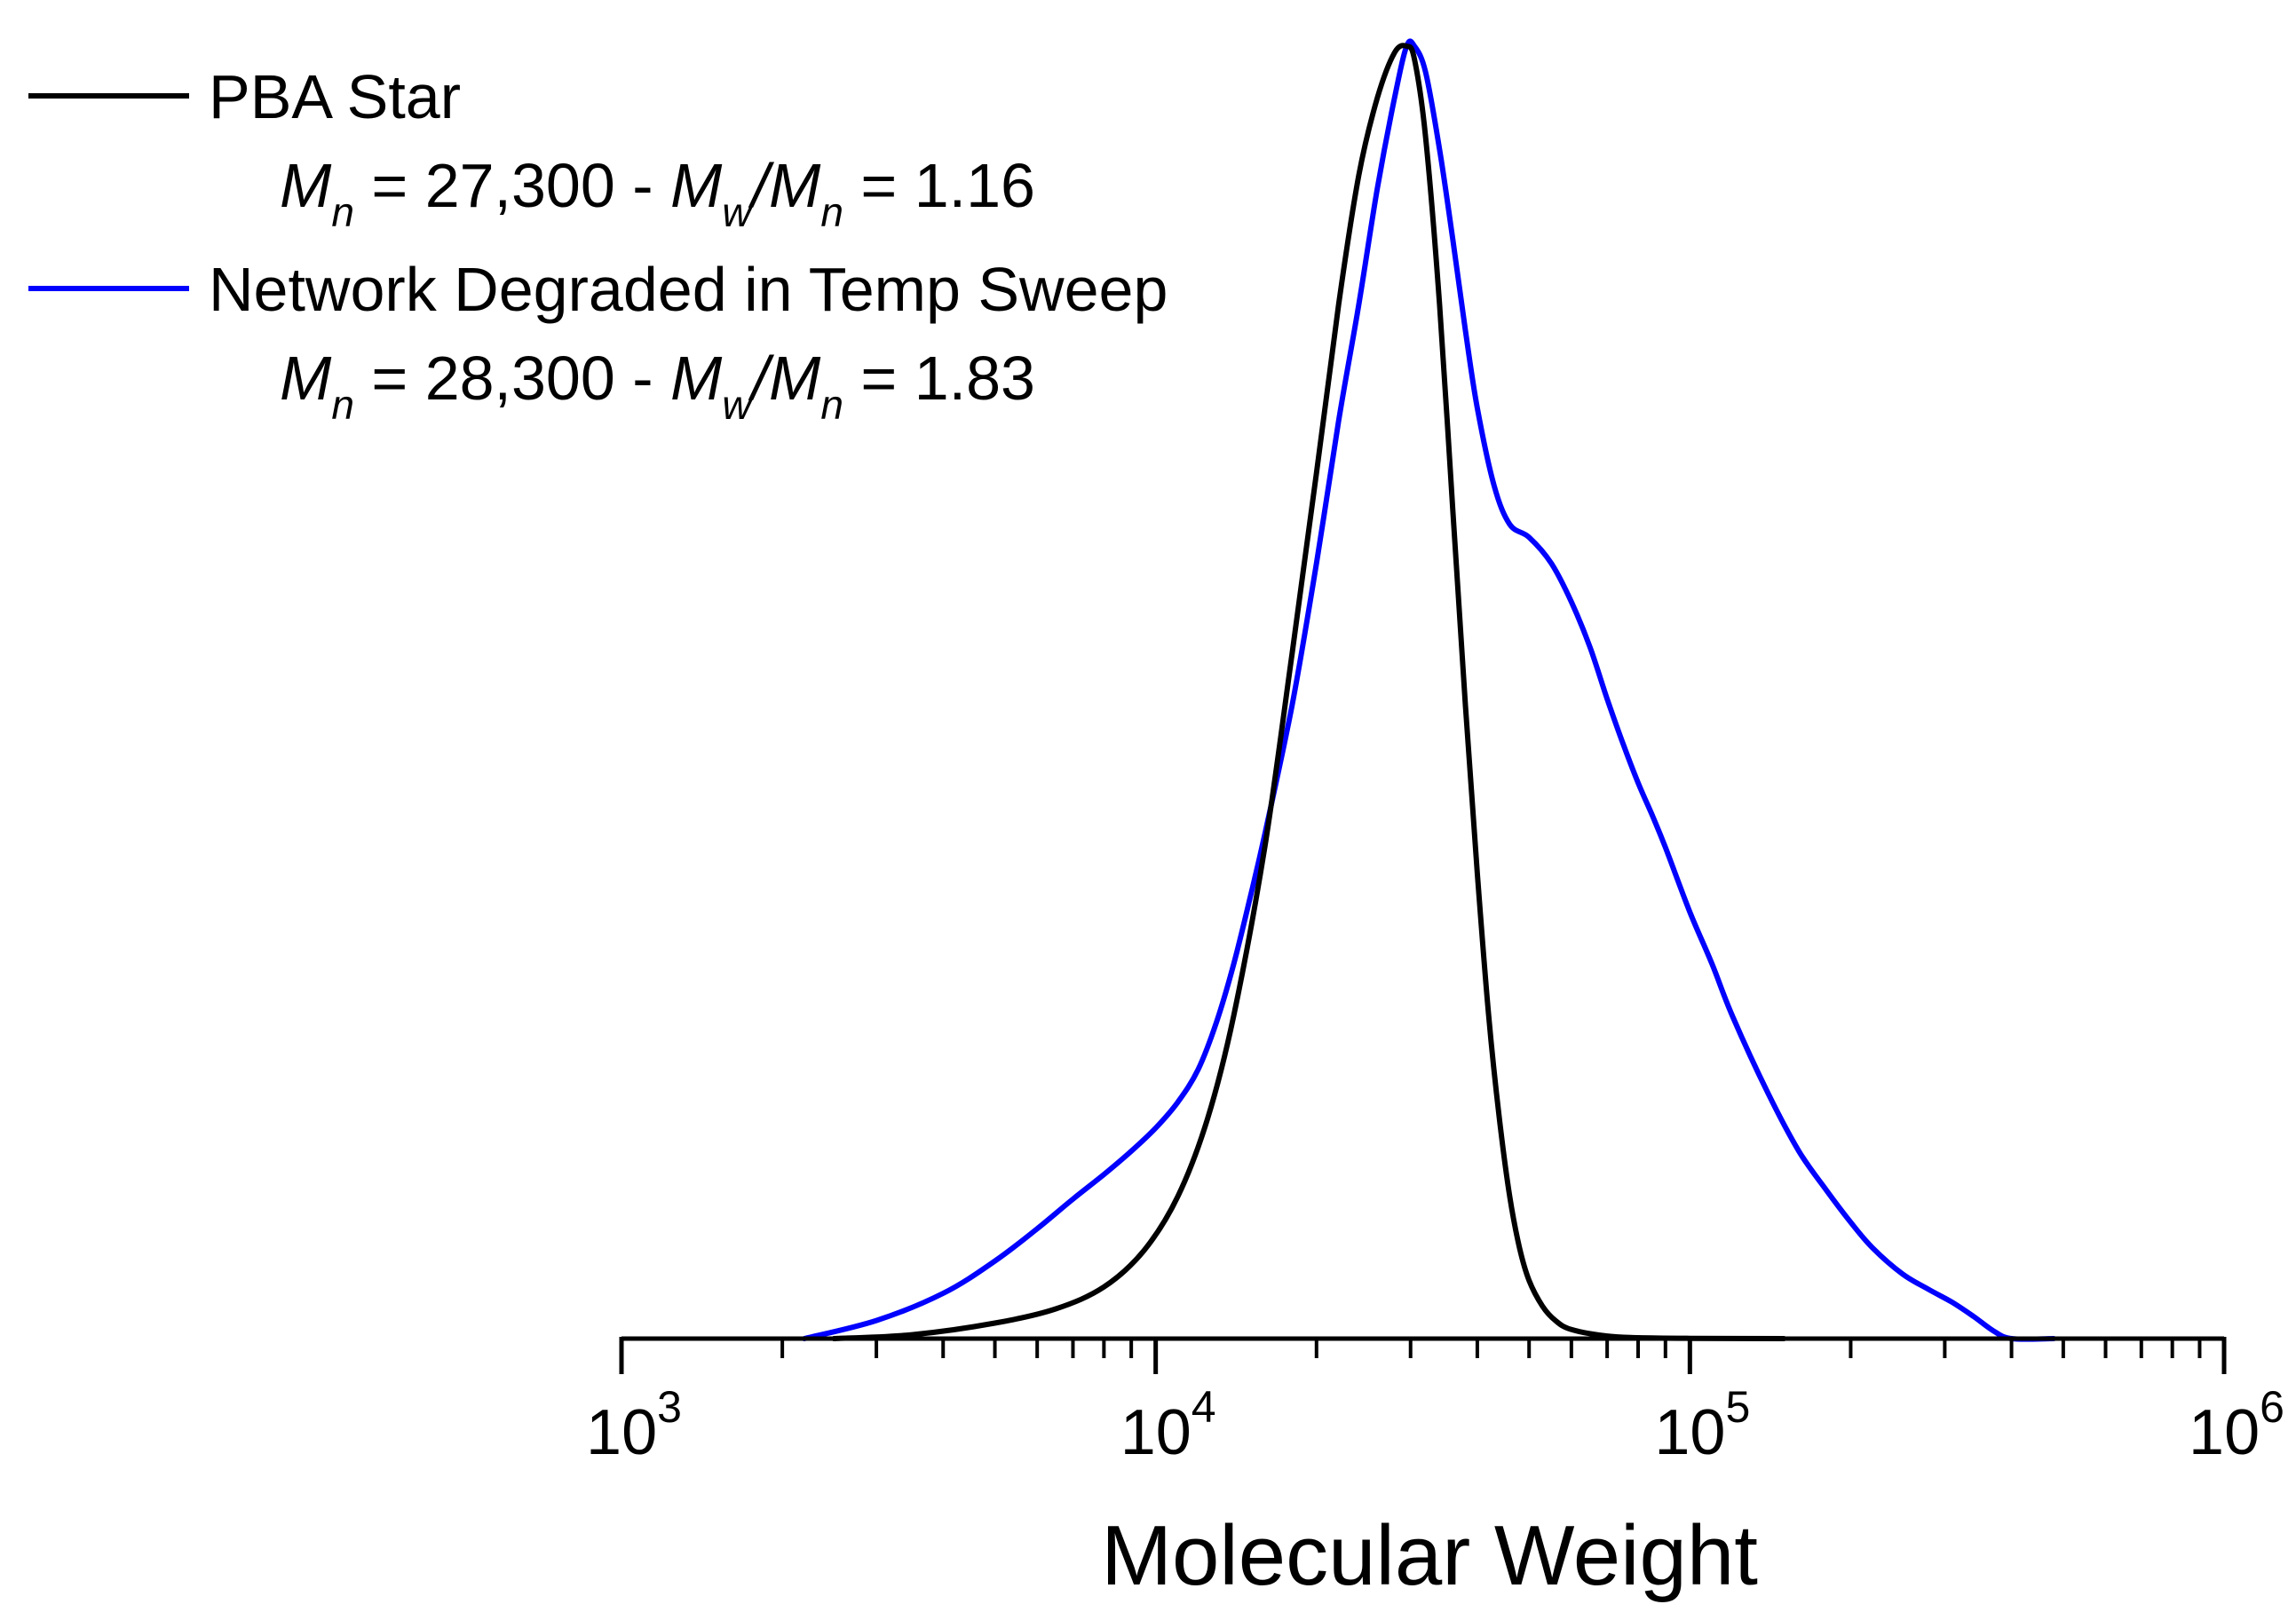  I want to click on x-tick-label-1e5: 10⁵, so click(1702, 1425).